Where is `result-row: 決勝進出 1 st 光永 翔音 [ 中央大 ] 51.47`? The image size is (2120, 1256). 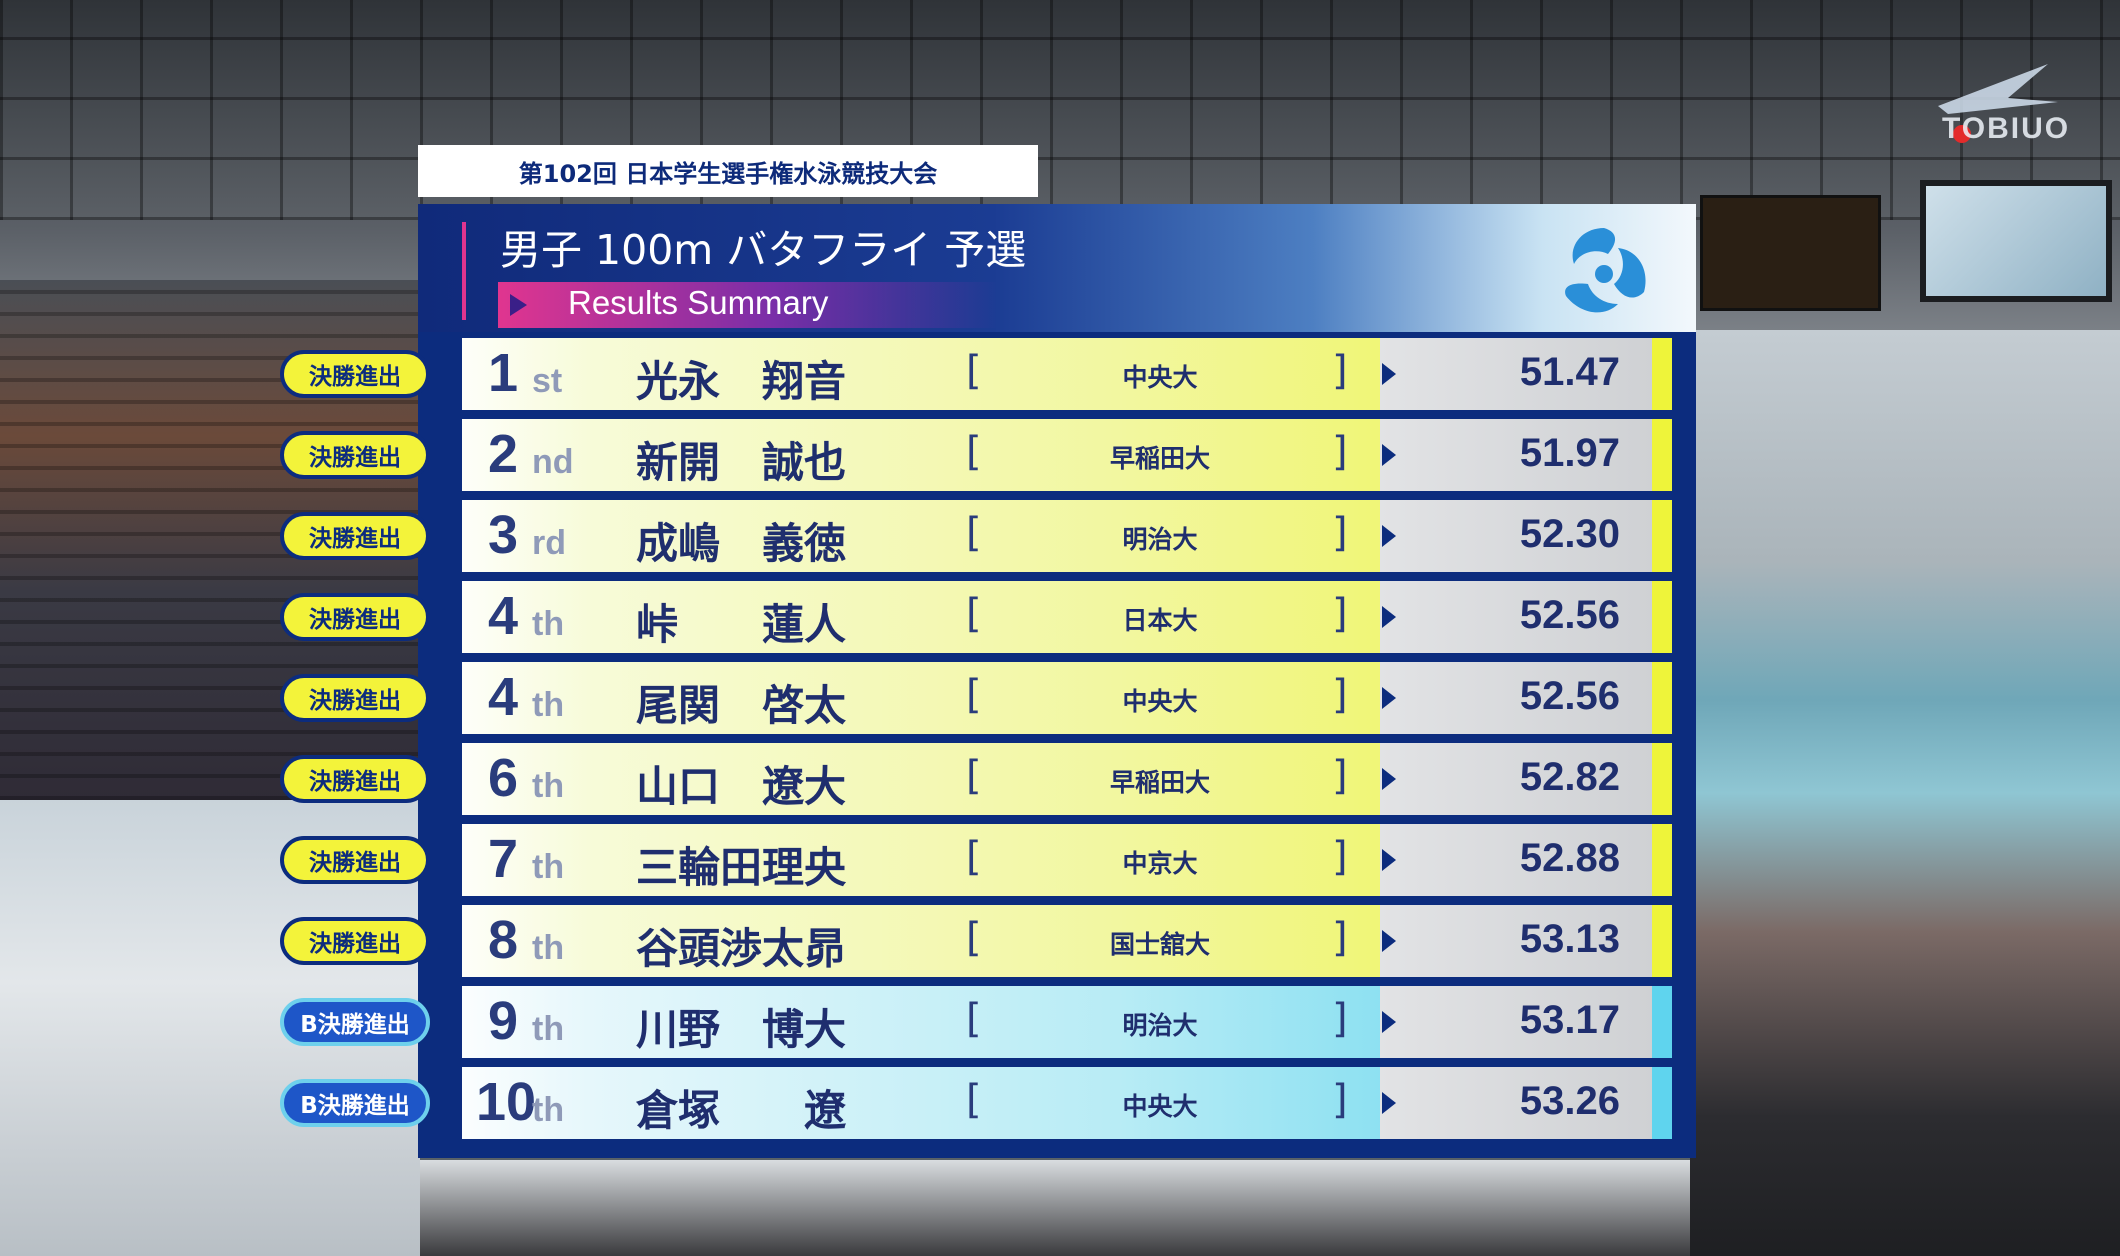
result-row: 決勝進出 1 st 光永 翔音 [ 中央大 ] 51.47 is located at coordinates (1060, 374).